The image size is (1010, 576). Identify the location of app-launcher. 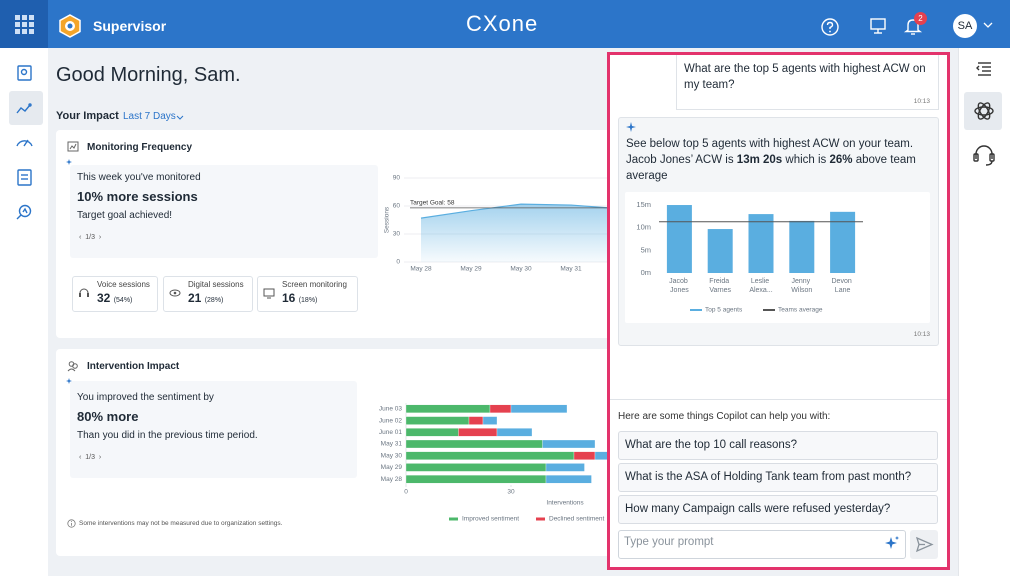
(24, 24).